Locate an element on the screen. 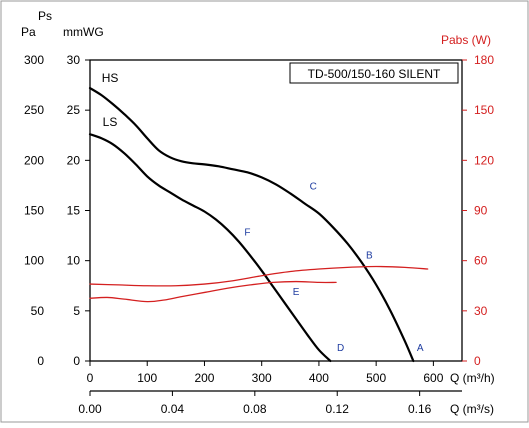 This screenshot has height=428, width=529. y-tick-label-pa: 100 is located at coordinates (34, 261).